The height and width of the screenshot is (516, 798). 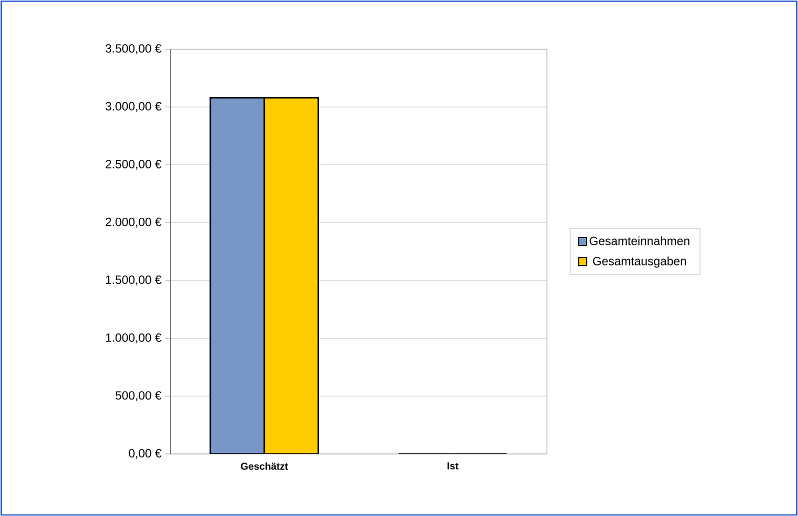 I want to click on y-tick-label: 3.500,00 €, so click(x=134, y=49).